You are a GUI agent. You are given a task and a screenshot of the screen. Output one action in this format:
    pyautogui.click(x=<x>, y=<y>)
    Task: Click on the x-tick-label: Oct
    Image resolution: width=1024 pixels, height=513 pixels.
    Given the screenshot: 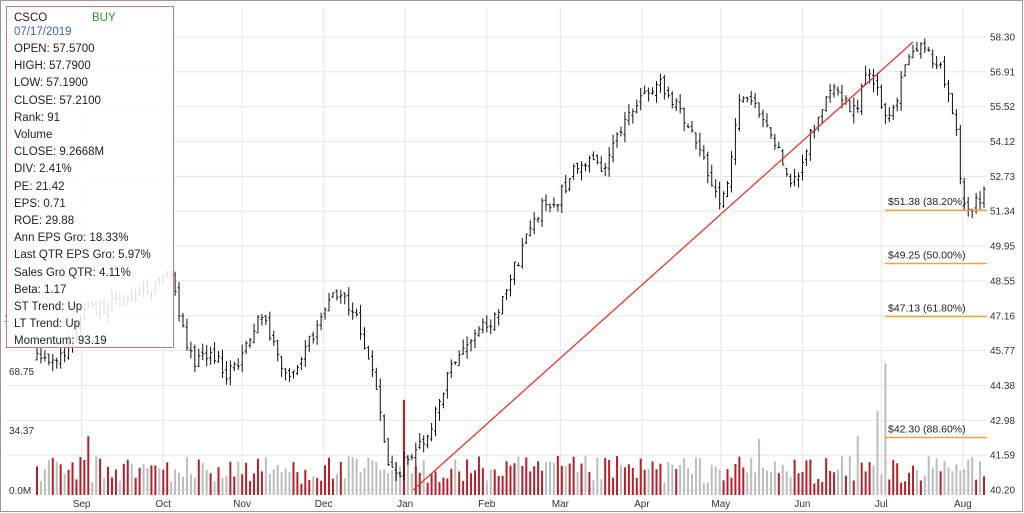 What is the action you would take?
    pyautogui.click(x=163, y=504)
    